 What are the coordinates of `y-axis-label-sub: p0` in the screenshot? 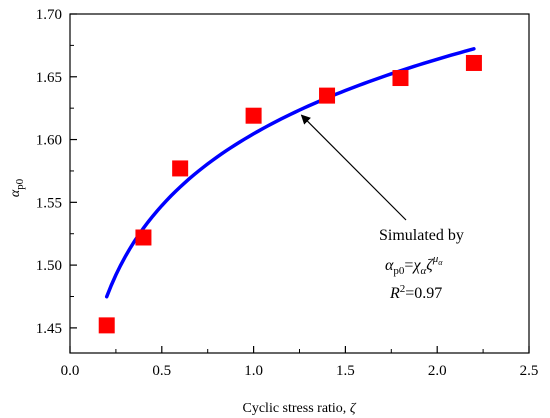 It's located at (20, 184).